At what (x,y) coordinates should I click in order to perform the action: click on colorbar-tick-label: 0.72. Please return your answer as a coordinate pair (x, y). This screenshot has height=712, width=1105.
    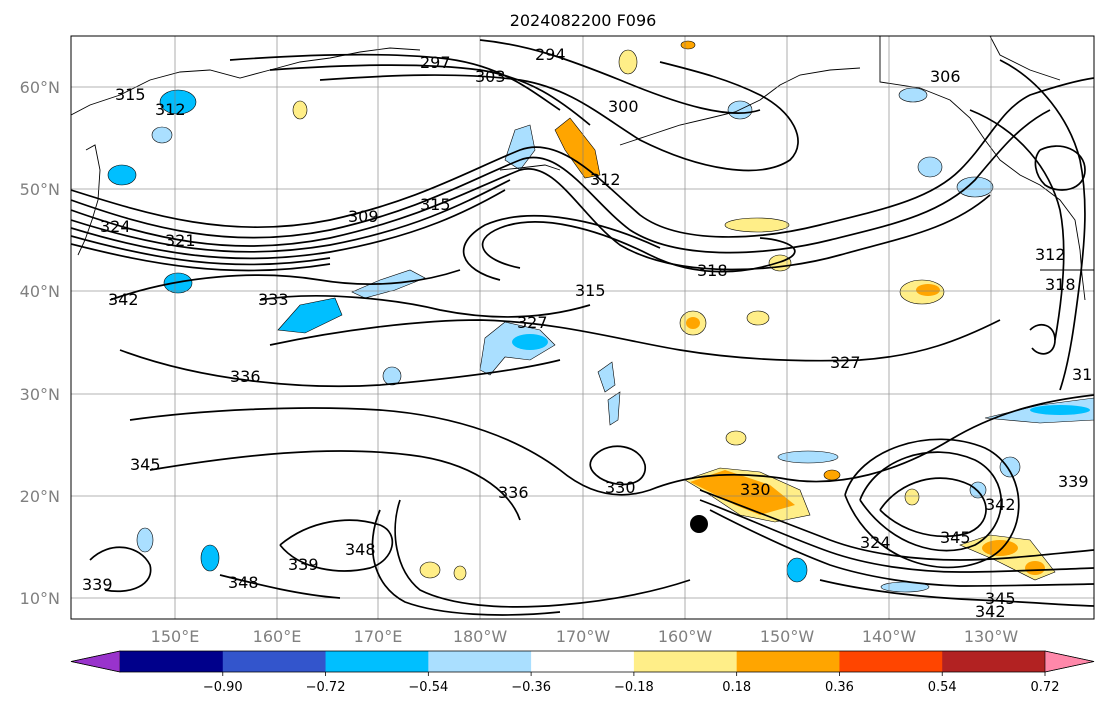
    Looking at the image, I should click on (1045, 687).